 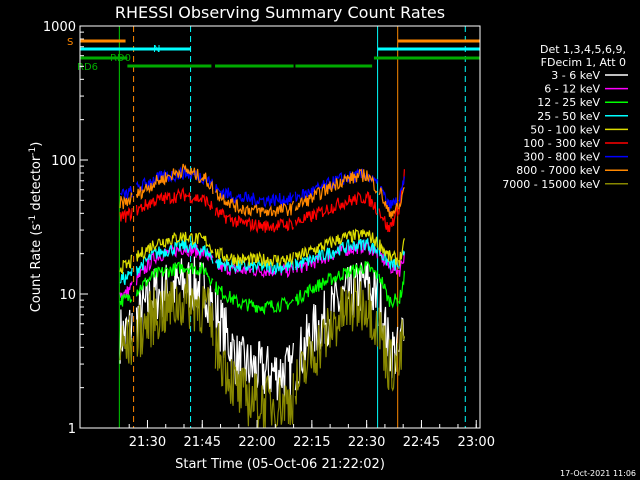 What do you see at coordinates (575, 75) in the screenshot?
I see `legend-entry: 3 - 6 keV` at bounding box center [575, 75].